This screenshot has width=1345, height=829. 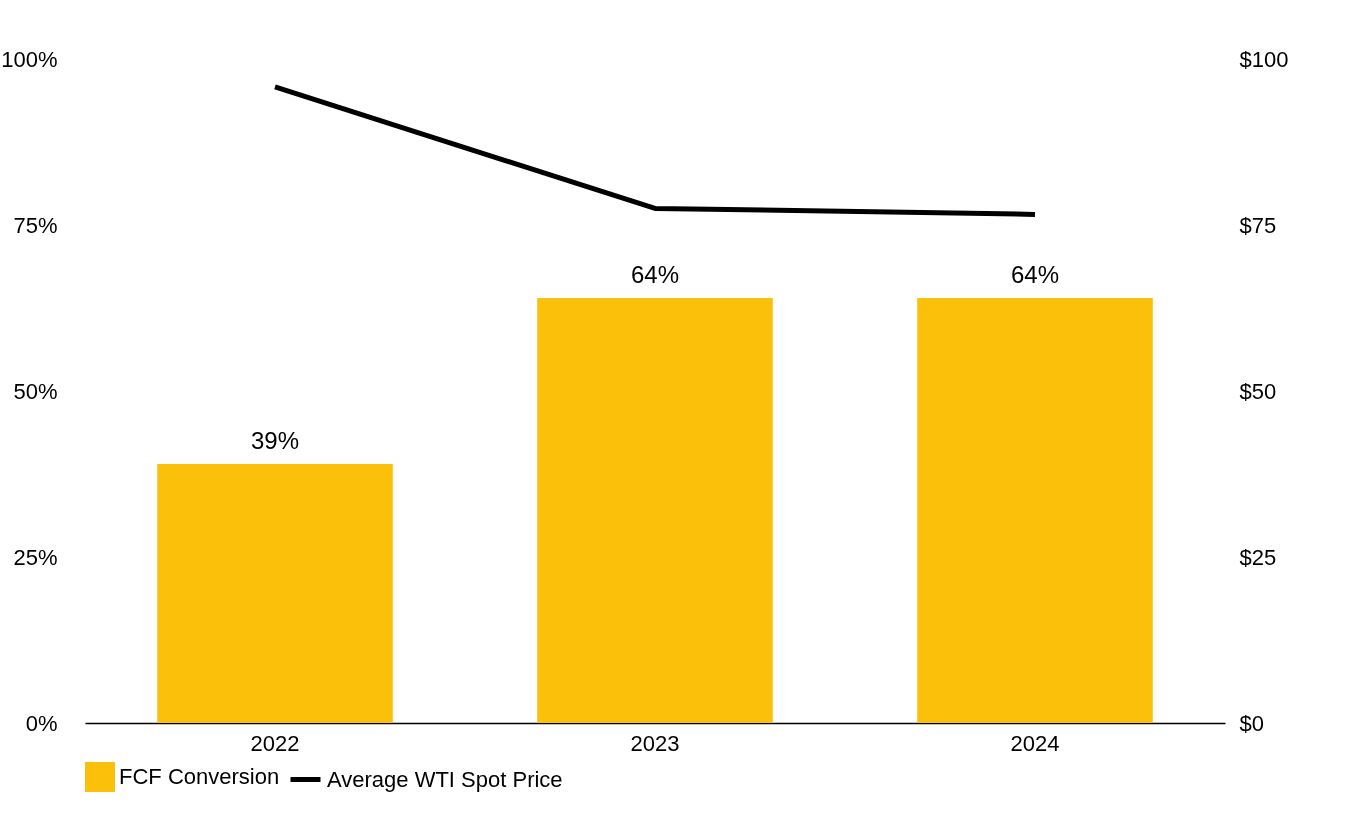 What do you see at coordinates (29, 59) in the screenshot?
I see `y-tick-label: 100%` at bounding box center [29, 59].